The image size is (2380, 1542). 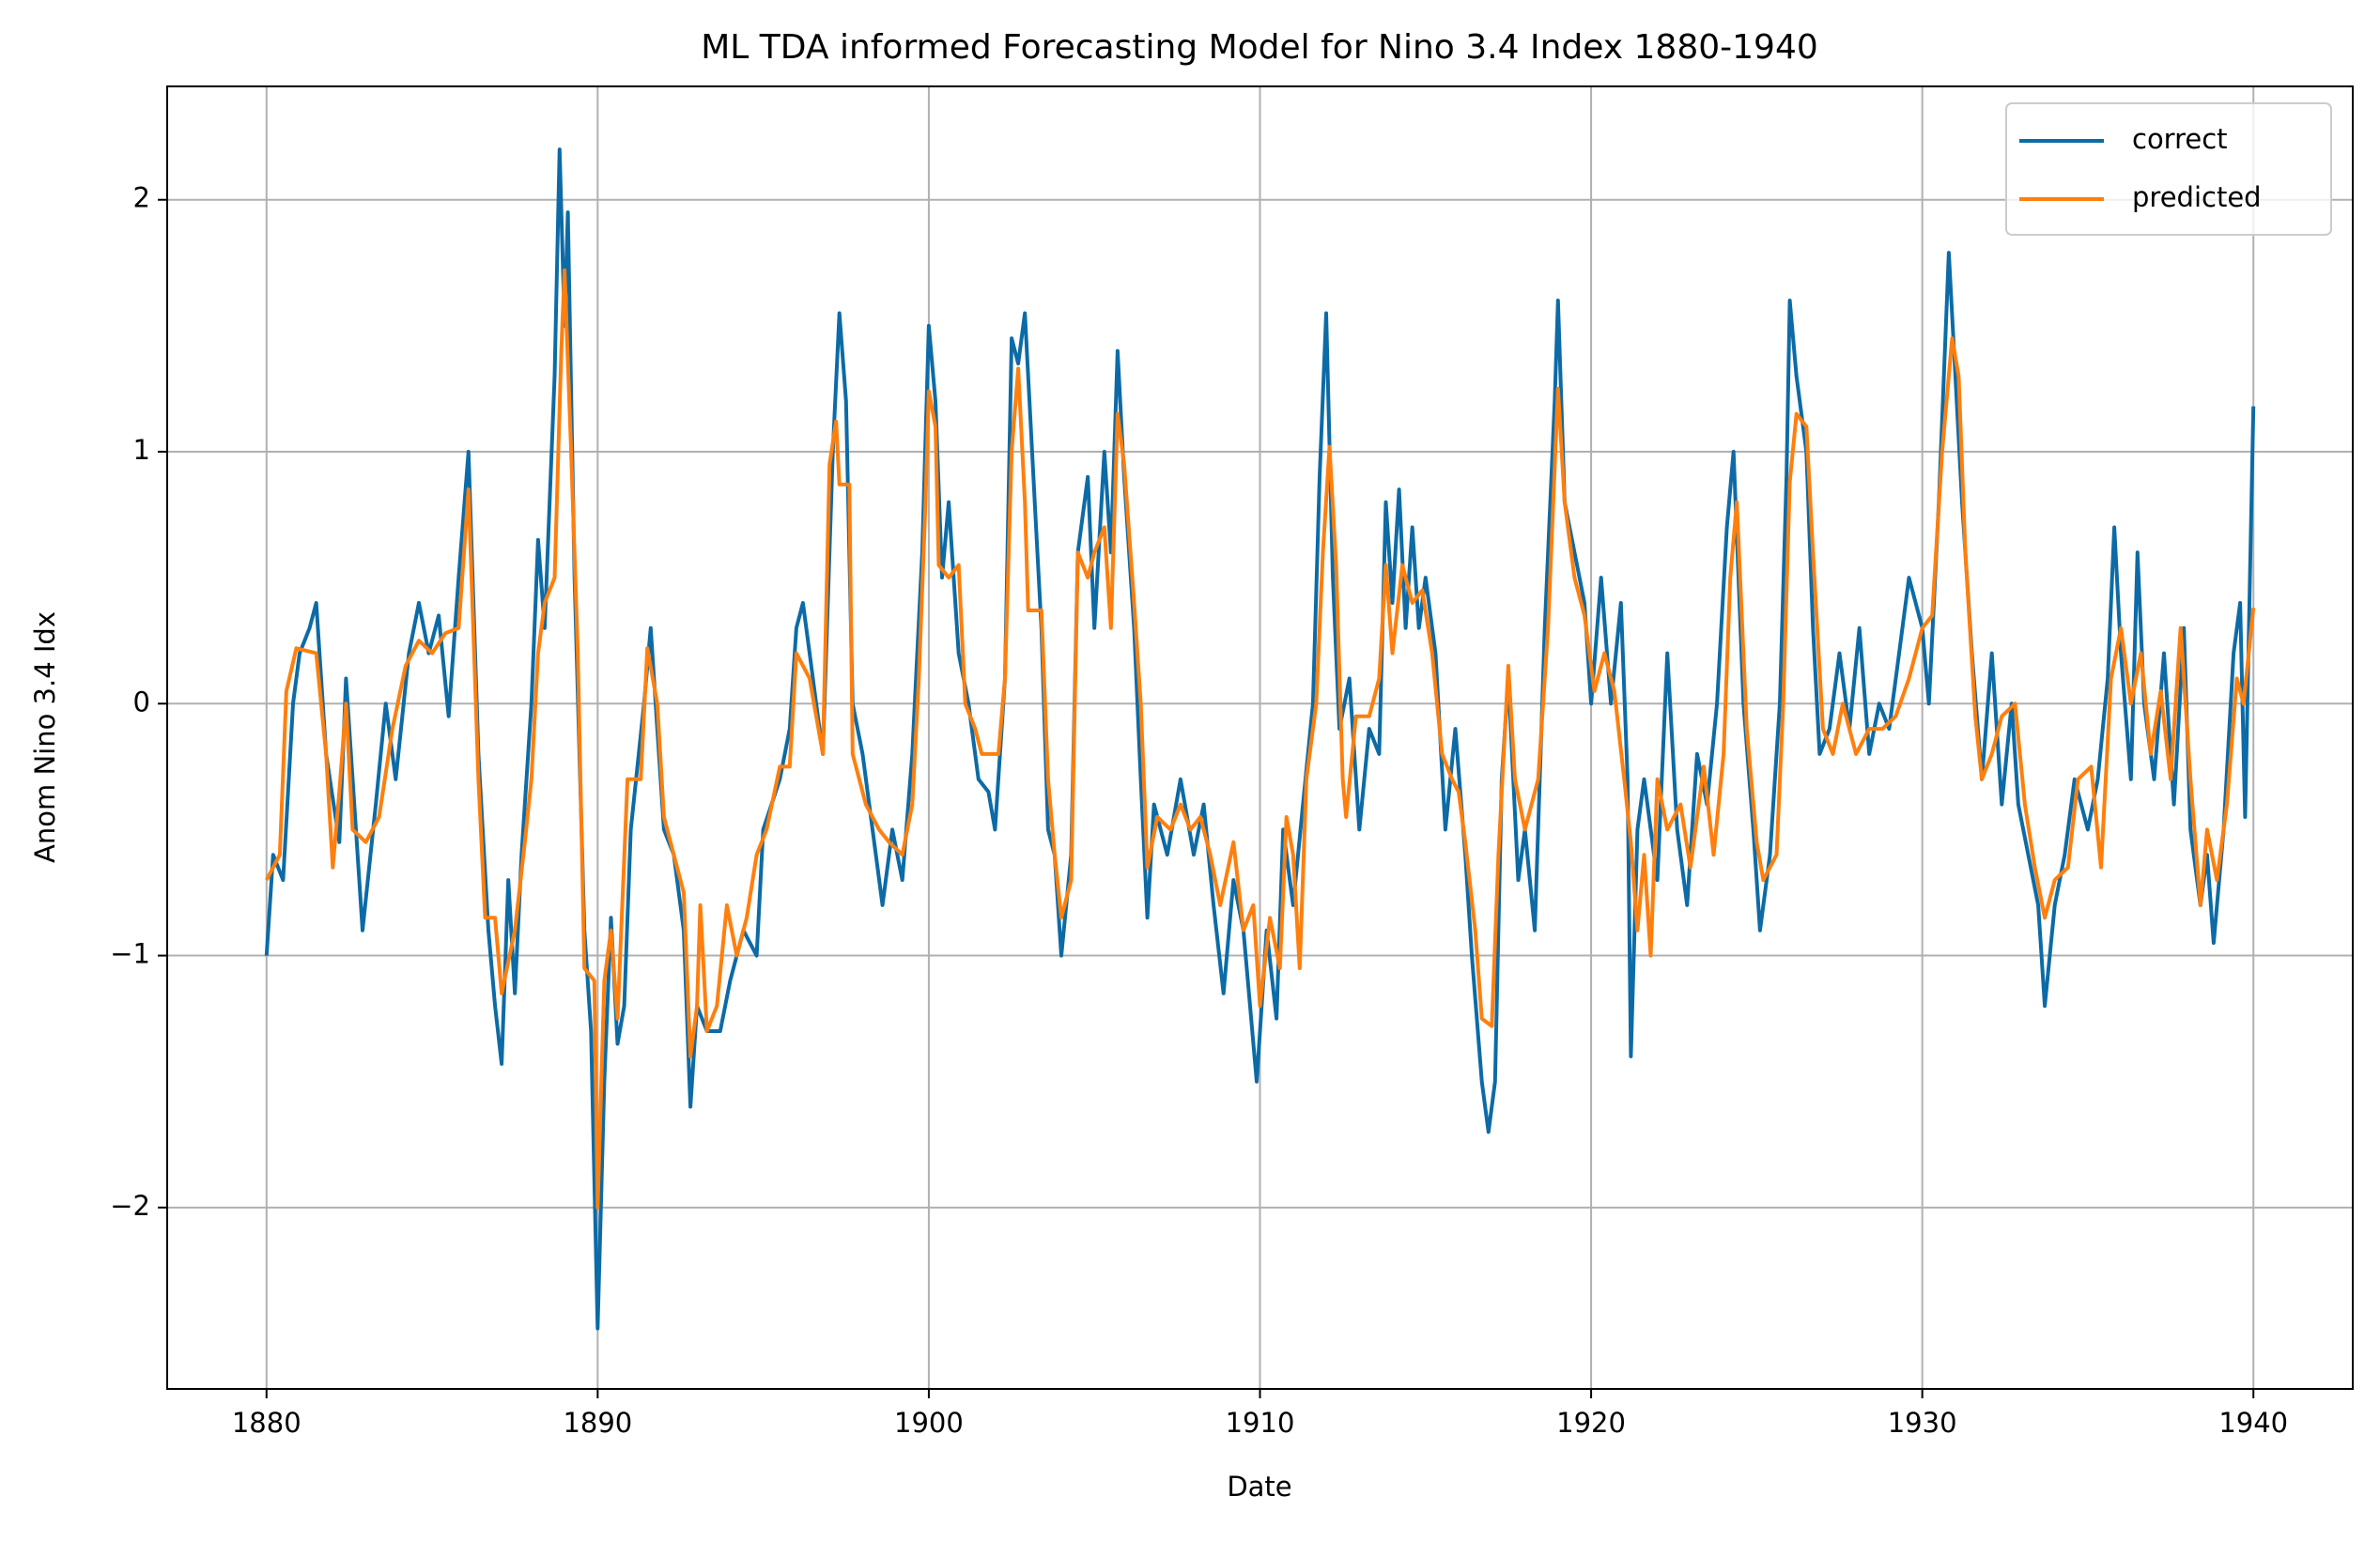 I want to click on x-tick-label: 1910, so click(x=1260, y=1423).